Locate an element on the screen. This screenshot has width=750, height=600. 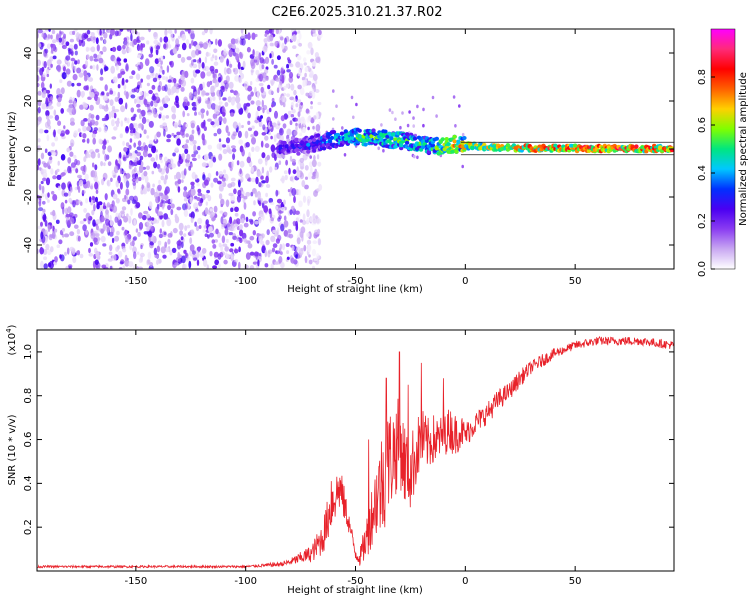
y-tick-label: 0.4 is located at coordinates (28, 483).